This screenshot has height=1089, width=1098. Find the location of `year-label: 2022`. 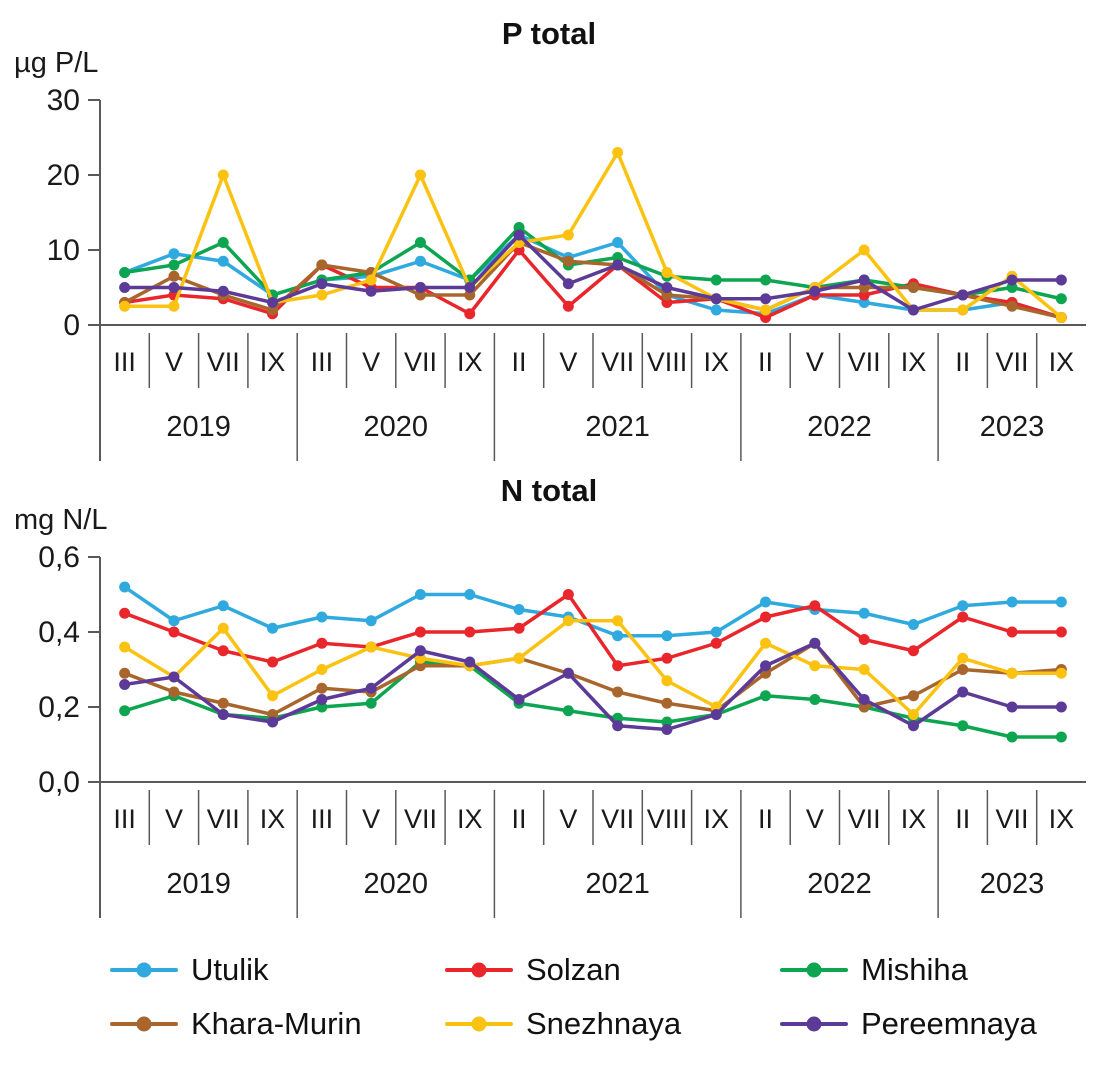

year-label: 2022 is located at coordinates (839, 884).